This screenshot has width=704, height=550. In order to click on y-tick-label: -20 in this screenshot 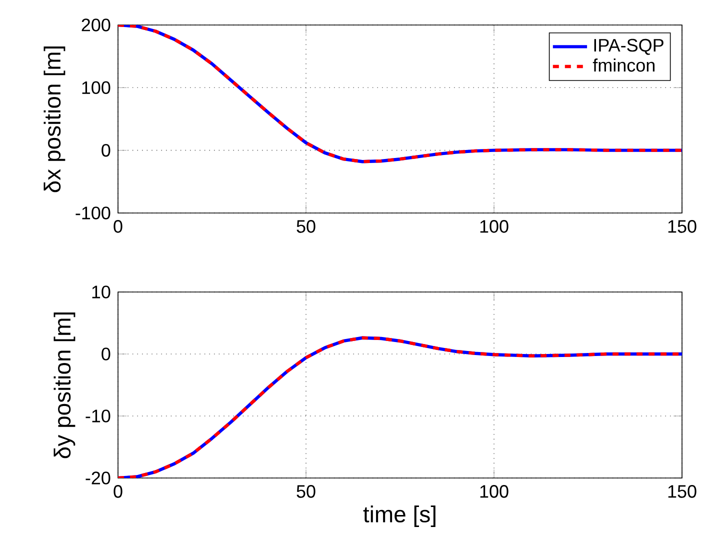, I will do `click(98, 478)`.